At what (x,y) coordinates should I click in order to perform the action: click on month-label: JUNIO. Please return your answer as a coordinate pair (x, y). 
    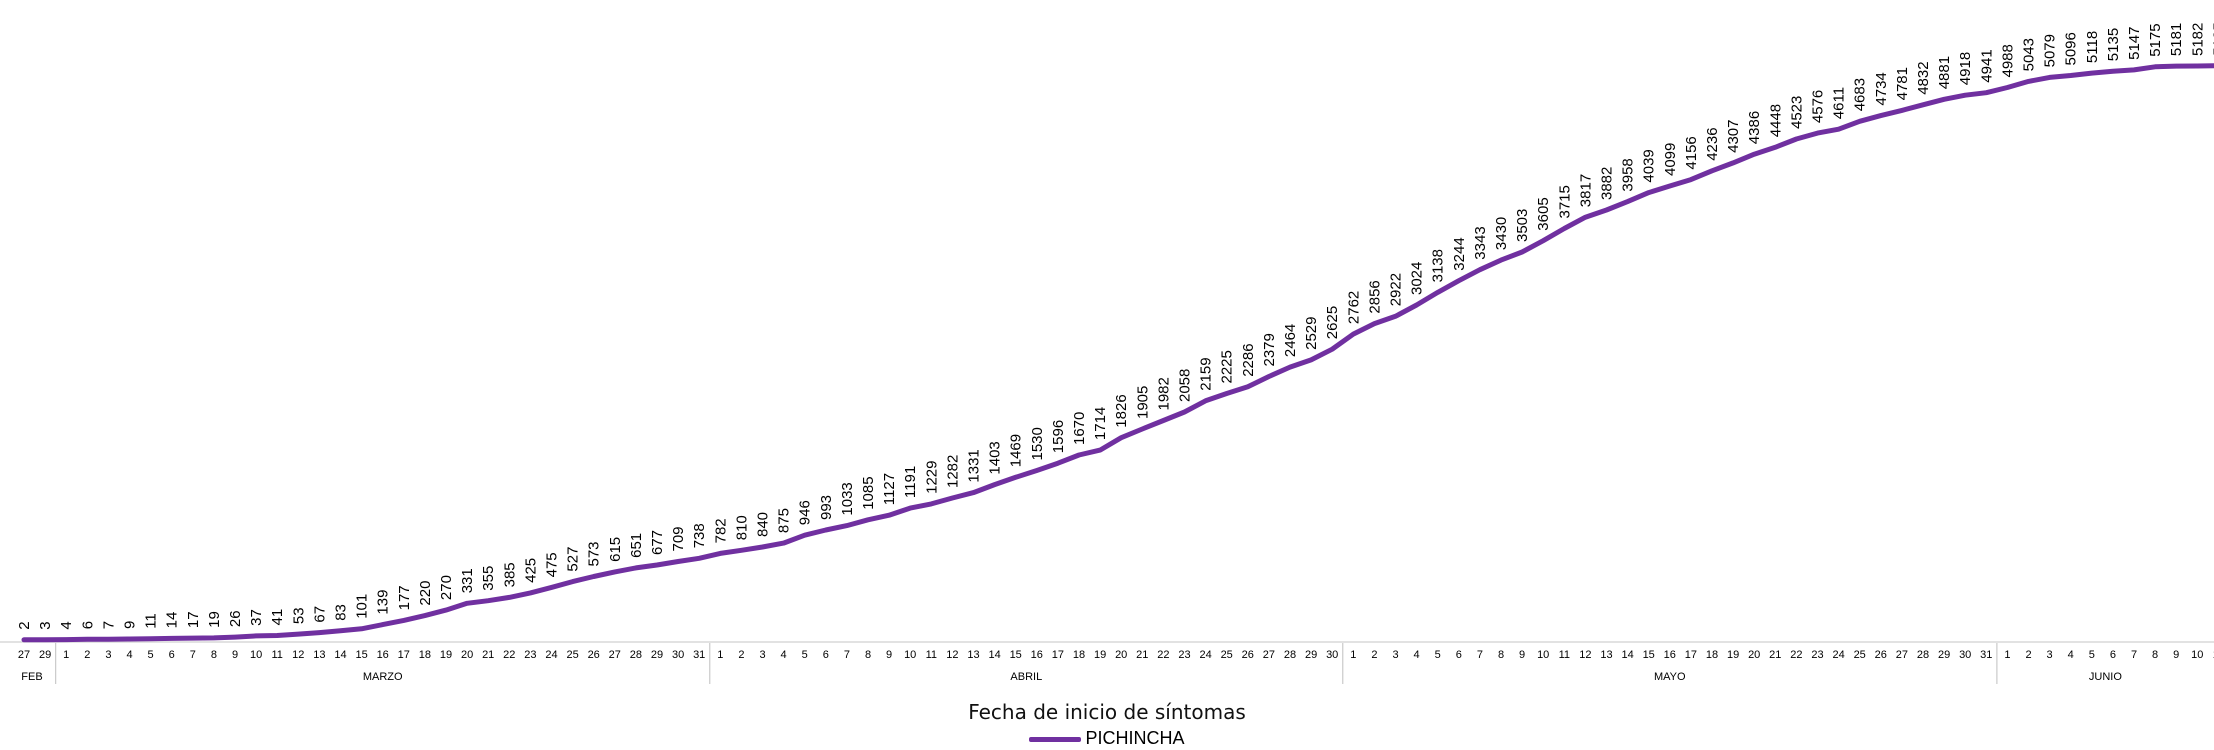
    Looking at the image, I should click on (2105, 677).